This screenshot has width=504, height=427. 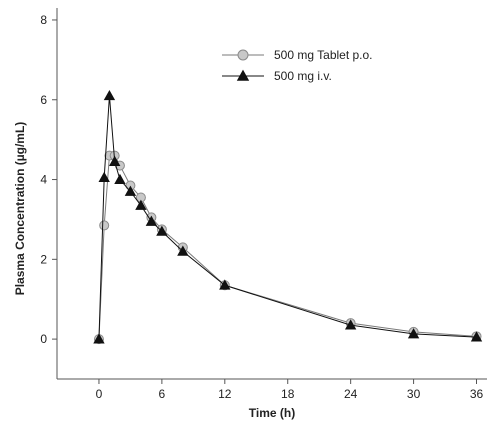 I want to click on x-tick-label-12: 12, so click(x=225, y=394).